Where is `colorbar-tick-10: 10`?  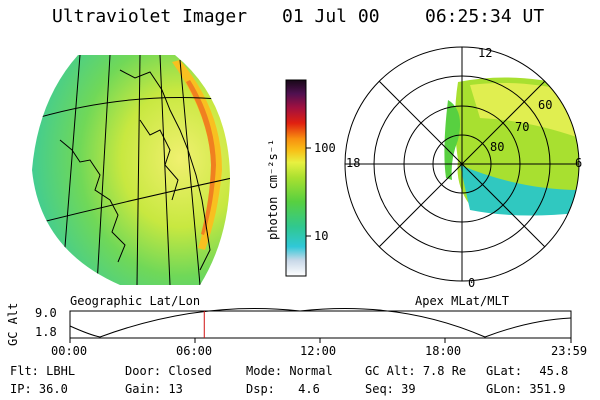 colorbar-tick-10: 10 is located at coordinates (321, 236).